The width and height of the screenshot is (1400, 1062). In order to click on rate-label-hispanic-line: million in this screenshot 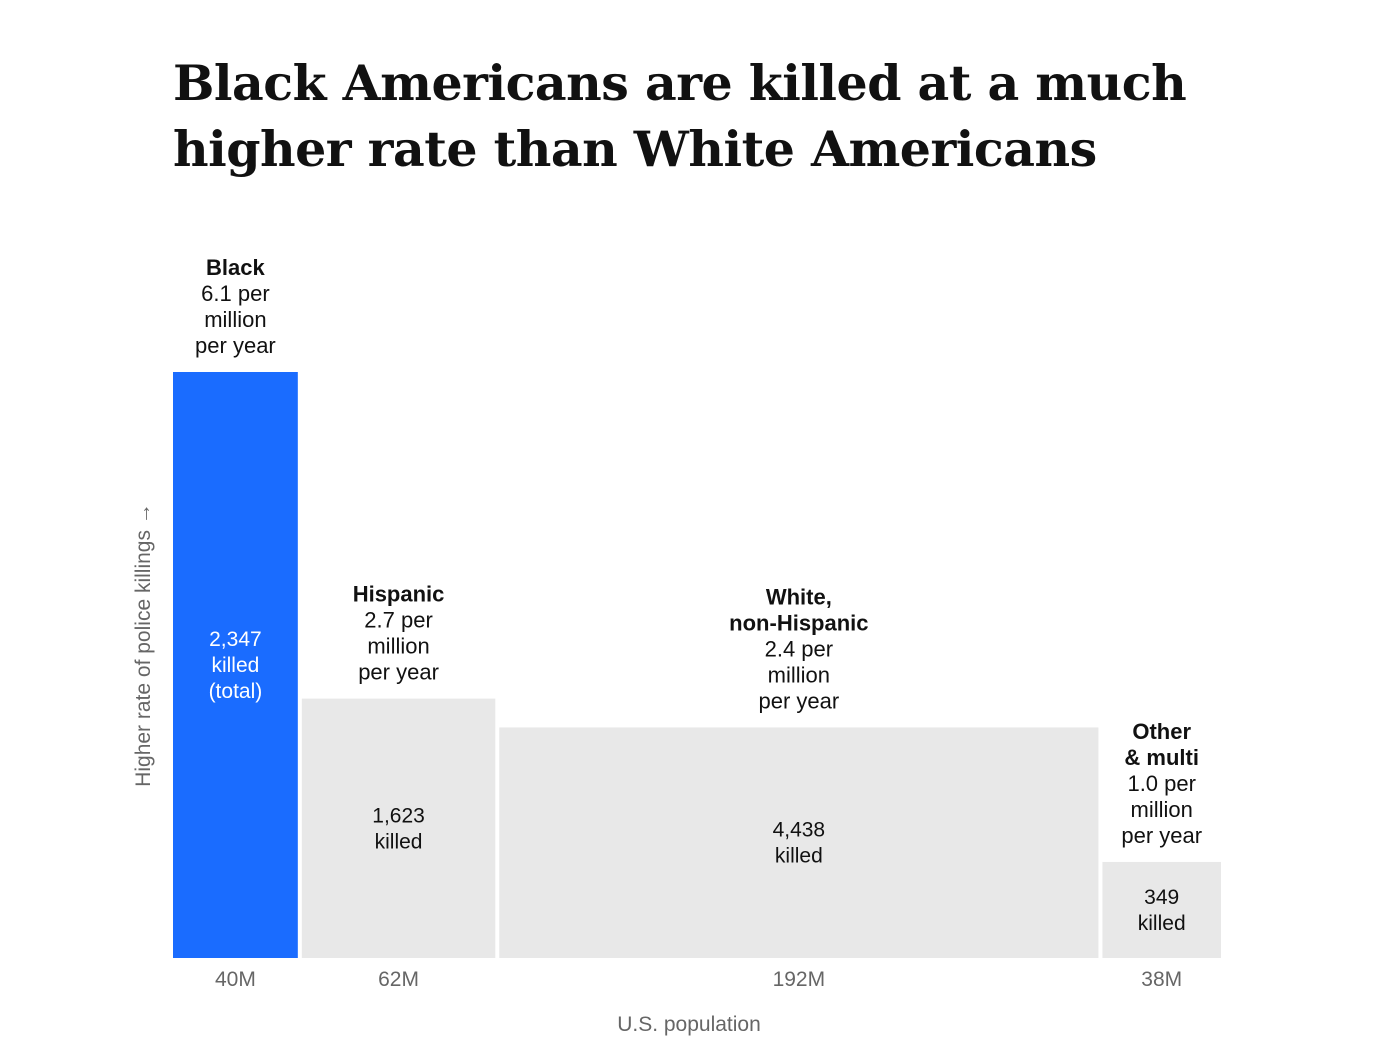, I will do `click(398, 646)`.